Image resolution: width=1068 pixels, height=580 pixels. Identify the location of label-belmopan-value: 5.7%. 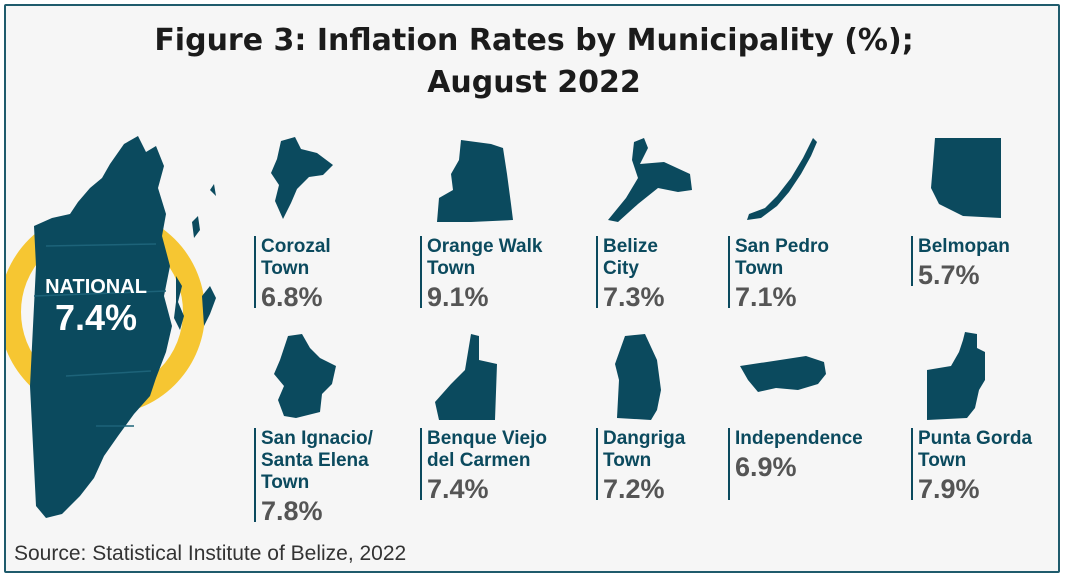
(949, 275).